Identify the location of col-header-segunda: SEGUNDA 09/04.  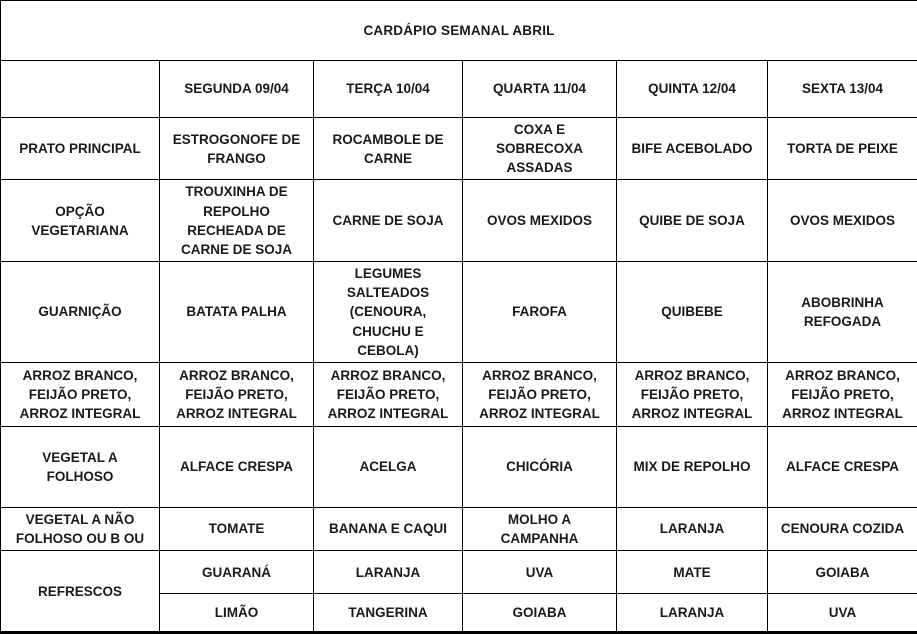
(237, 89).